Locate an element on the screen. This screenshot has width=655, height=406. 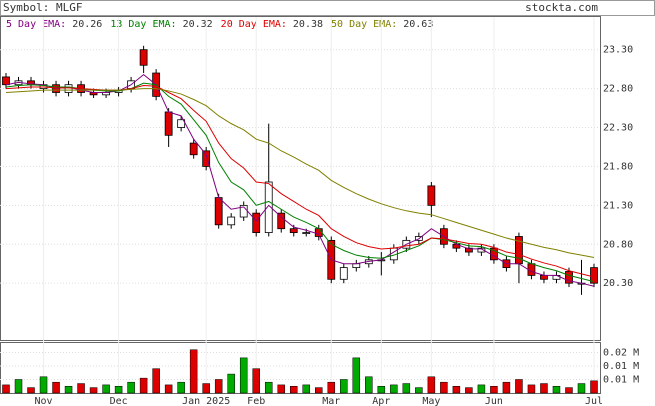
x-tick-label: Jul is located at coordinates (594, 401).